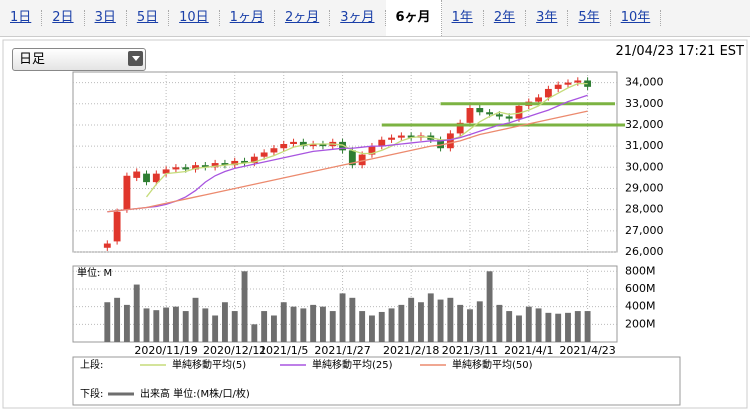  Describe the element at coordinates (63, 18) in the screenshot. I see `period-tab: 2日` at that location.